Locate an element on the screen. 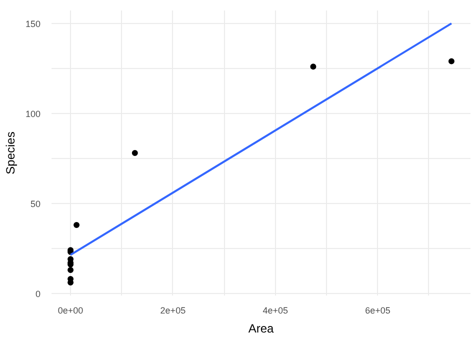  y-tick-label: 100 is located at coordinates (33, 113).